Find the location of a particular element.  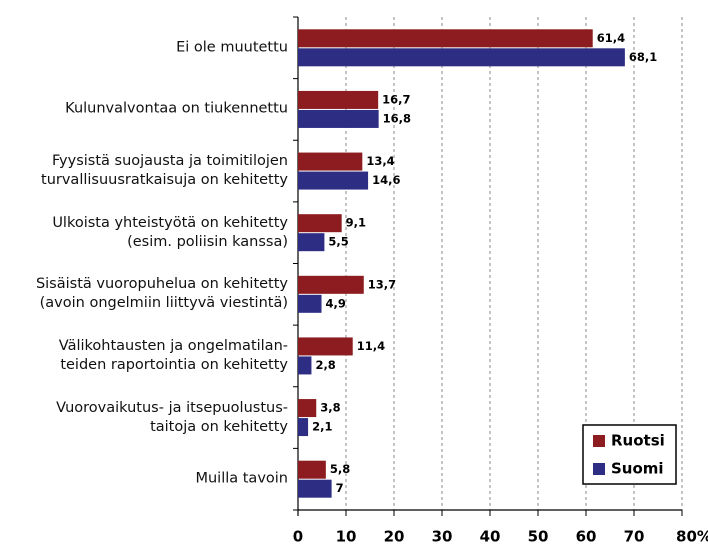

value-label: 7 is located at coordinates (340, 488).